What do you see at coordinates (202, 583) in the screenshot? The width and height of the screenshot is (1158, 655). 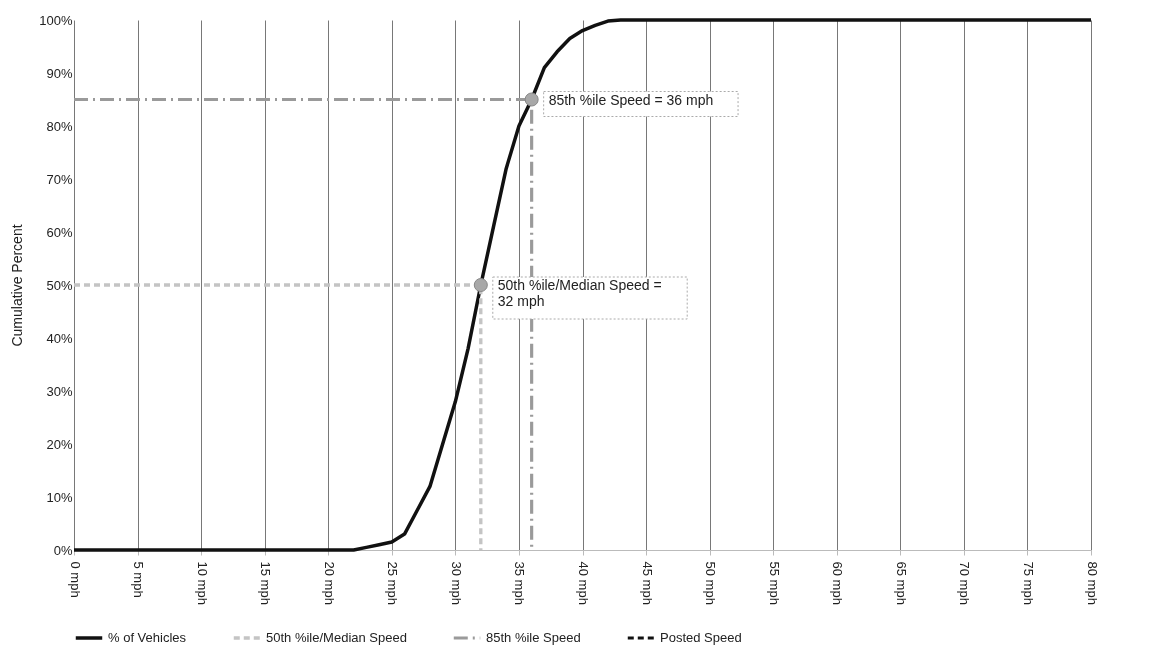 I see `x-tick-label: 10 mph` at bounding box center [202, 583].